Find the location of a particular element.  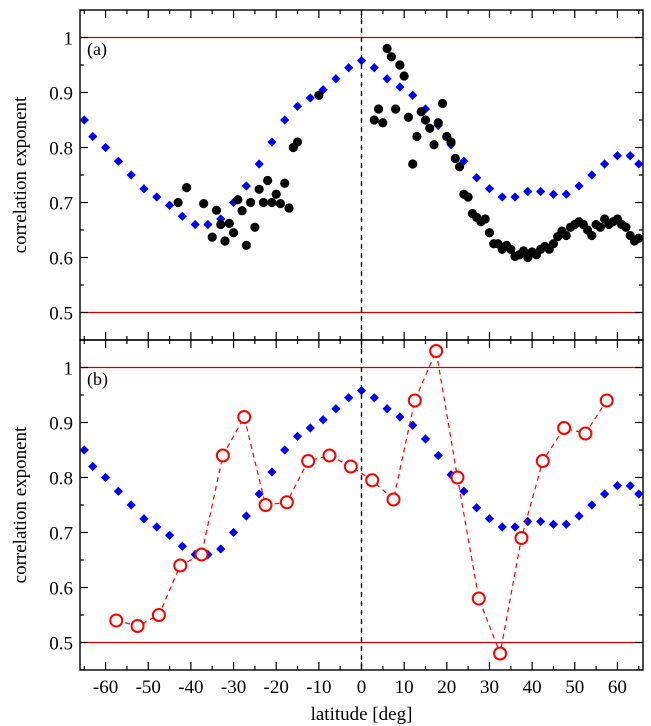

y-tick-label: 0.6 is located at coordinates (61, 259).